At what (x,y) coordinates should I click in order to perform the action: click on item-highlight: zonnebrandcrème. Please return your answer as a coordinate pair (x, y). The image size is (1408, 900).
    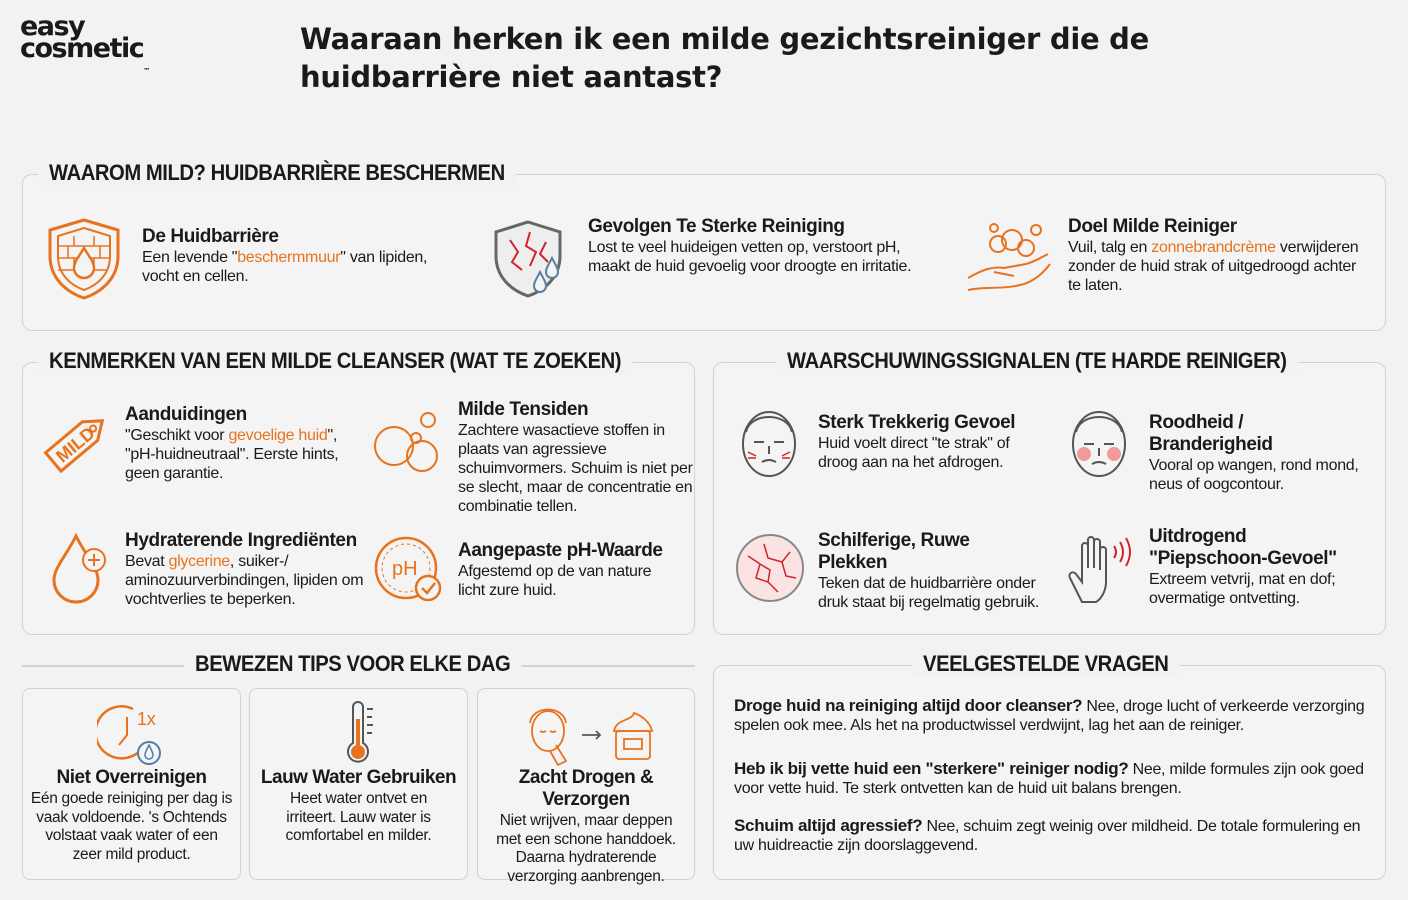
    Looking at the image, I should click on (1213, 247).